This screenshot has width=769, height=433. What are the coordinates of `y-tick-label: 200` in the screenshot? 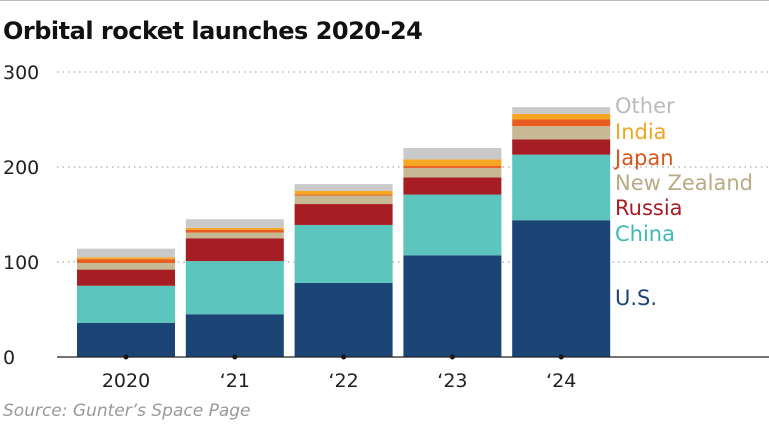 It's located at (21, 168).